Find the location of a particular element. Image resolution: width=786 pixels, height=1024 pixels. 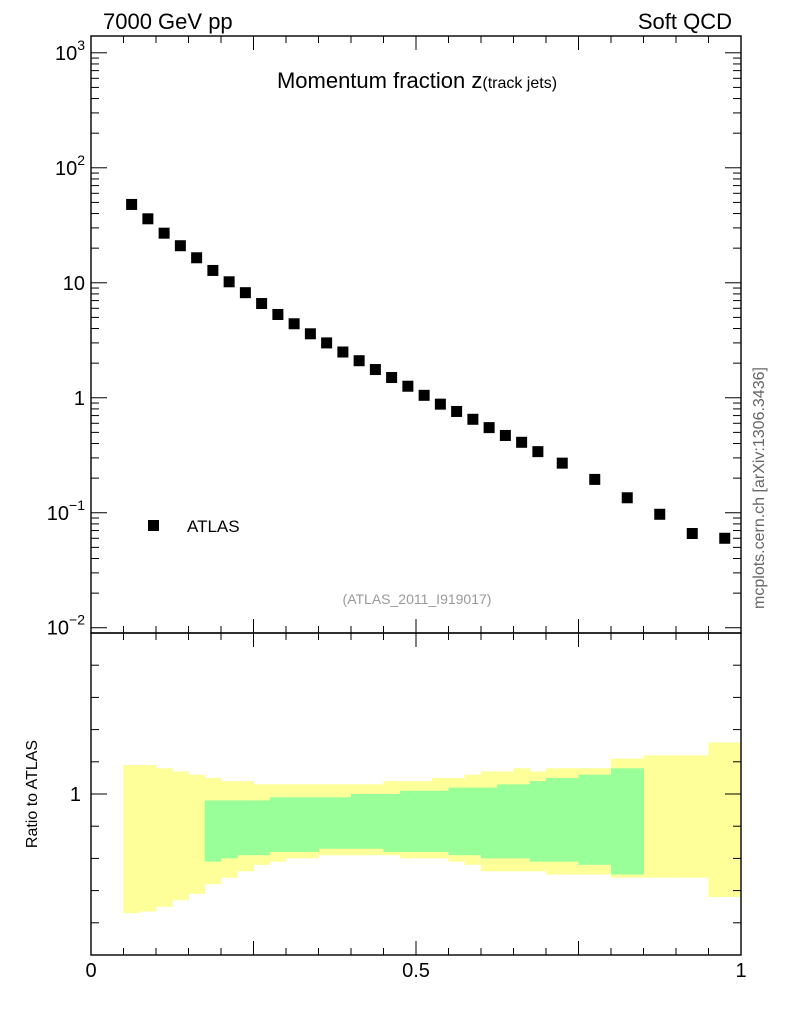

header-right: Soft QCD is located at coordinates (685, 21).